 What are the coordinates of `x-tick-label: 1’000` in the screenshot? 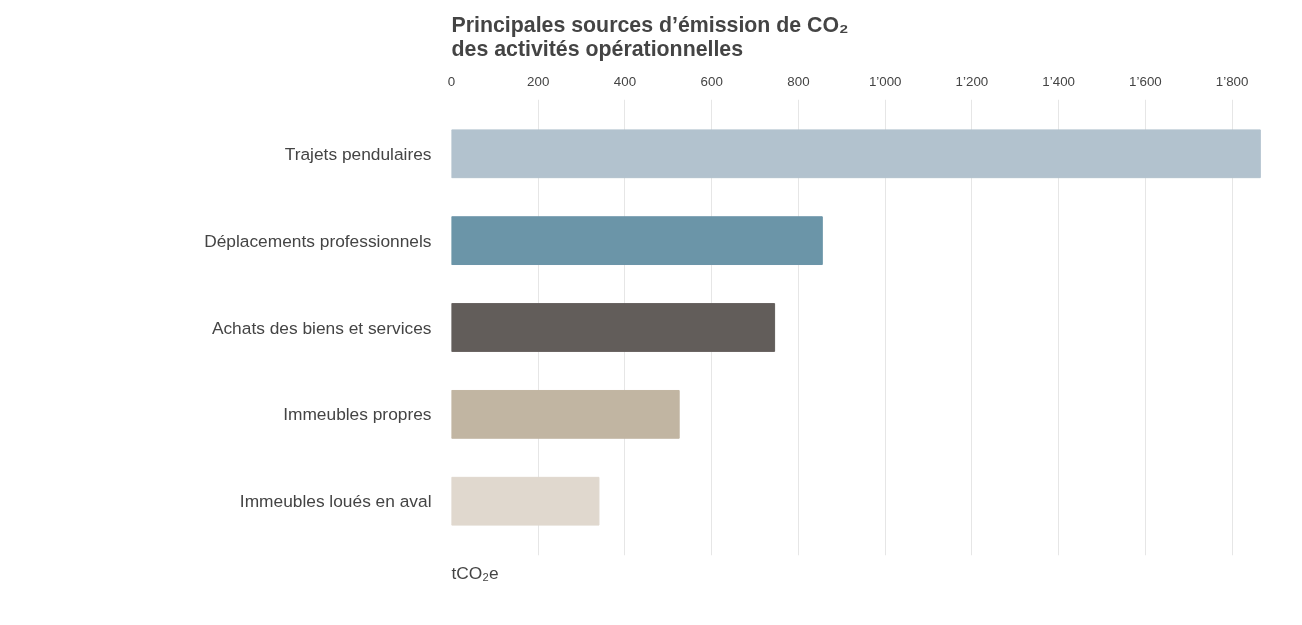 It's located at (885, 81).